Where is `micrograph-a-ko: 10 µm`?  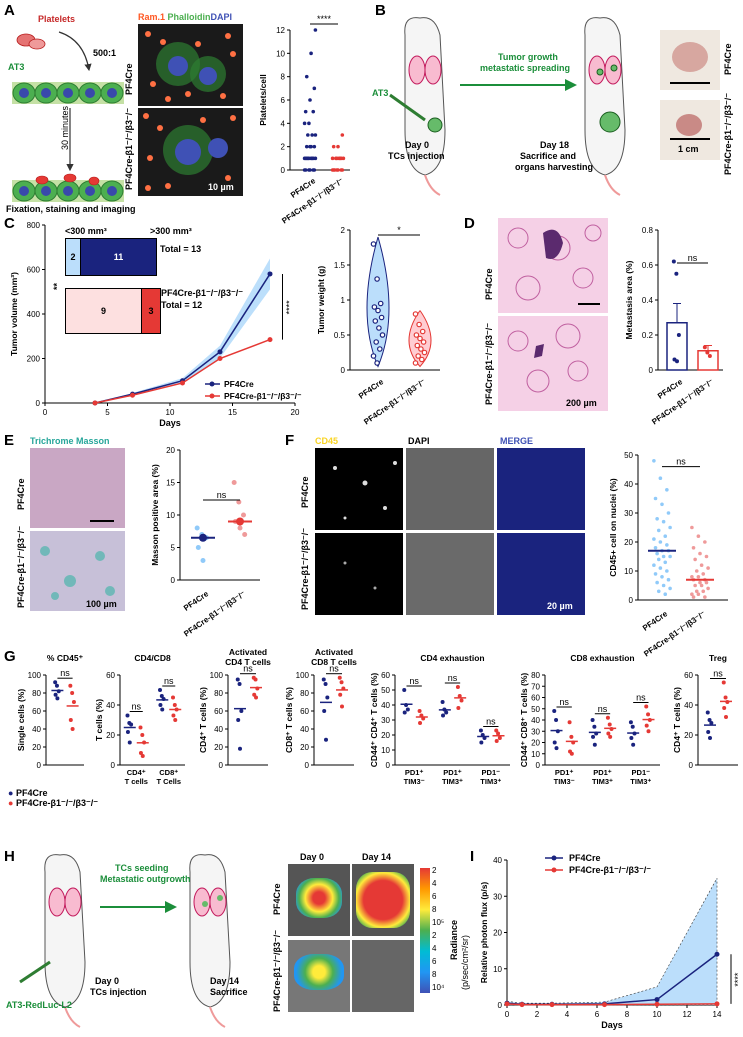 micrograph-a-ko: 10 µm is located at coordinates (190, 152).